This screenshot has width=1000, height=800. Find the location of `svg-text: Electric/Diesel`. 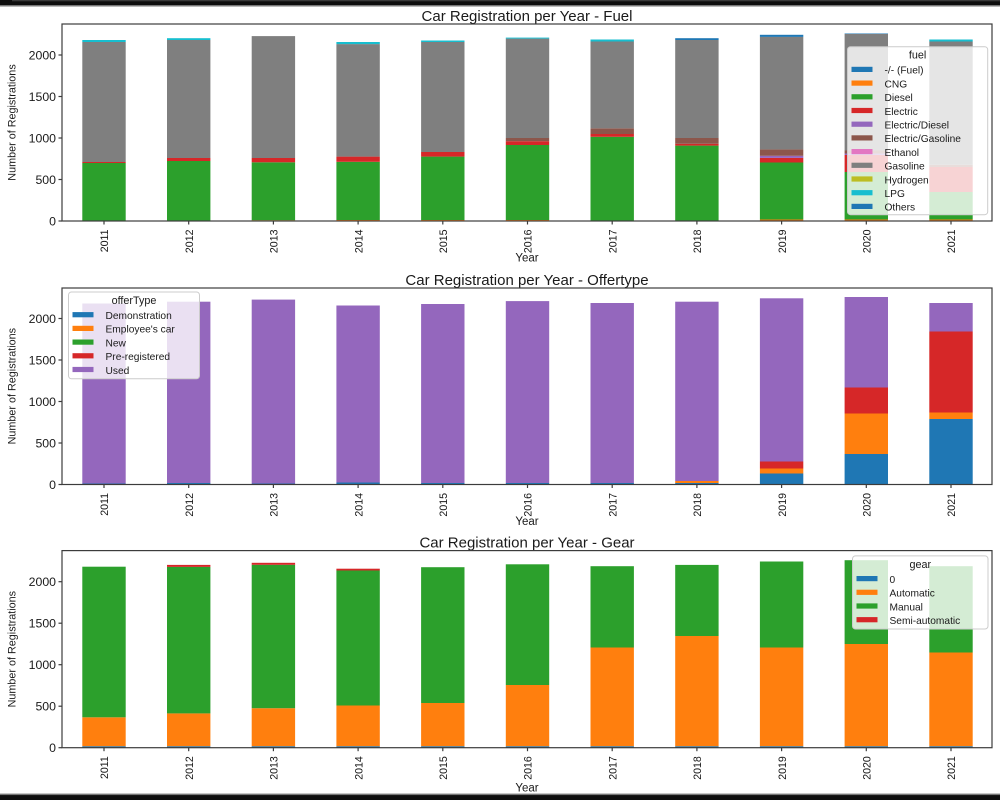

svg-text: Electric/Diesel is located at coordinates (917, 126).